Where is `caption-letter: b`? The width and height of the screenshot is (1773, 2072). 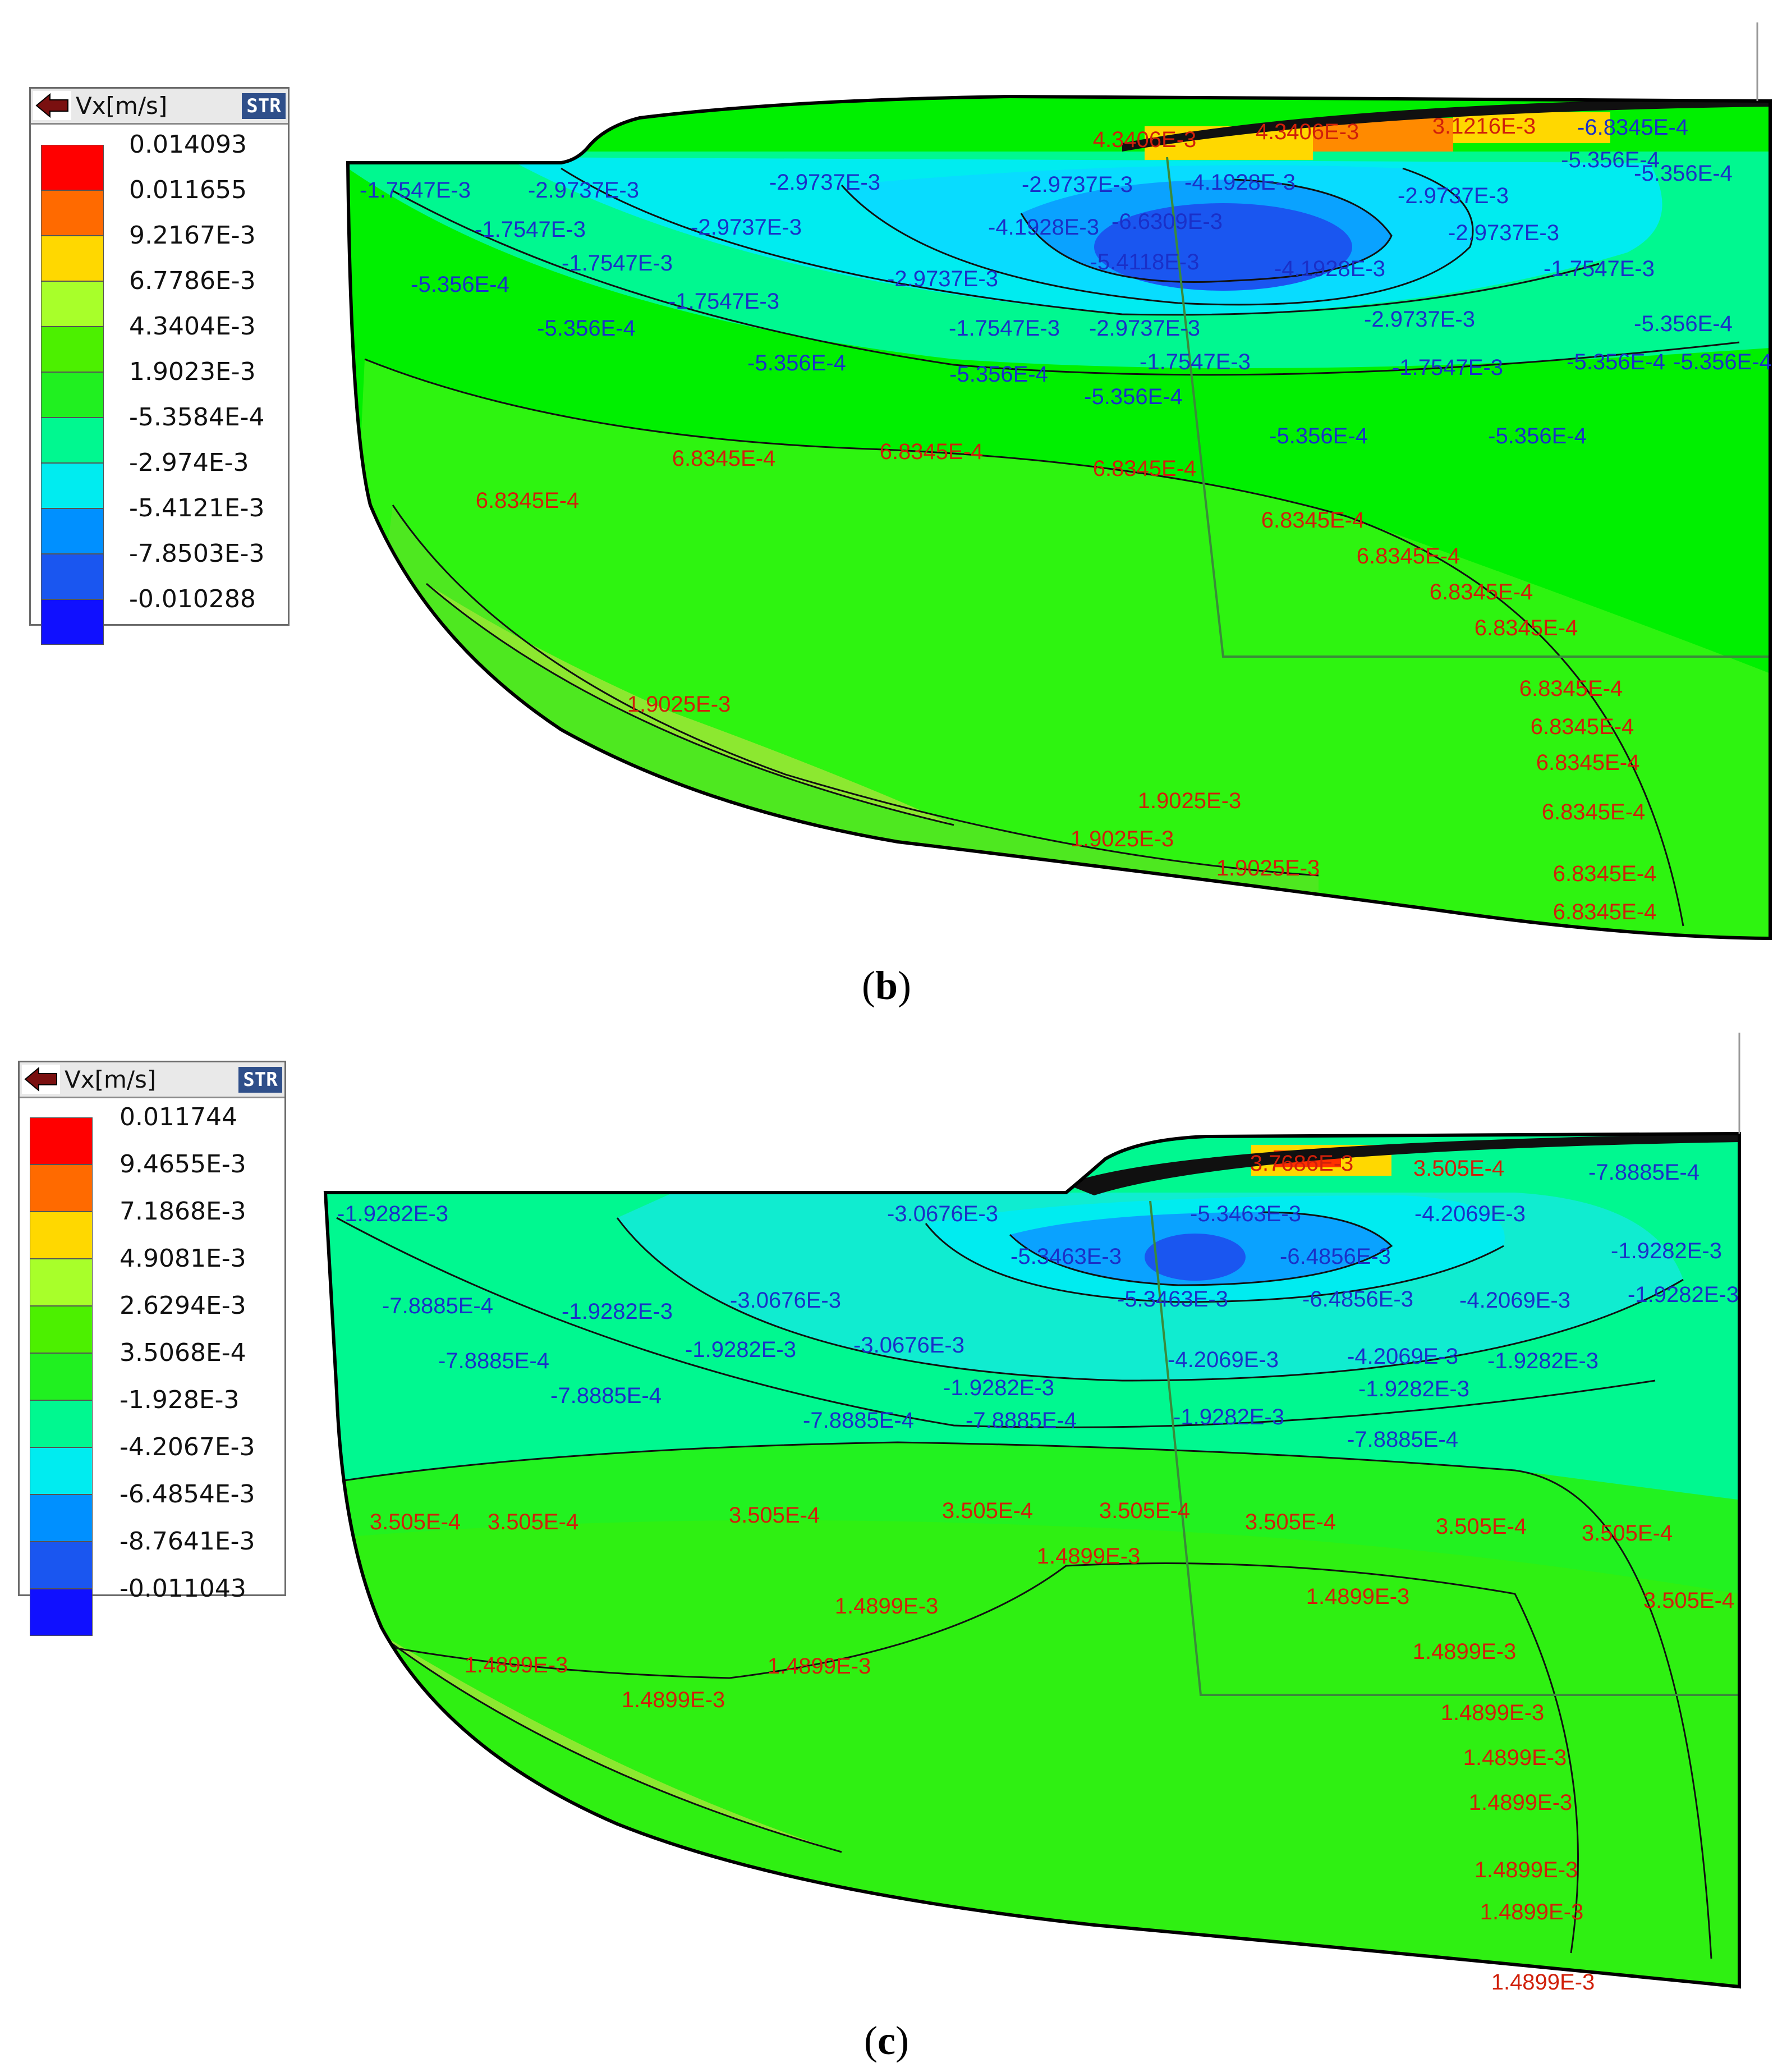
caption-letter: b is located at coordinates (886, 985).